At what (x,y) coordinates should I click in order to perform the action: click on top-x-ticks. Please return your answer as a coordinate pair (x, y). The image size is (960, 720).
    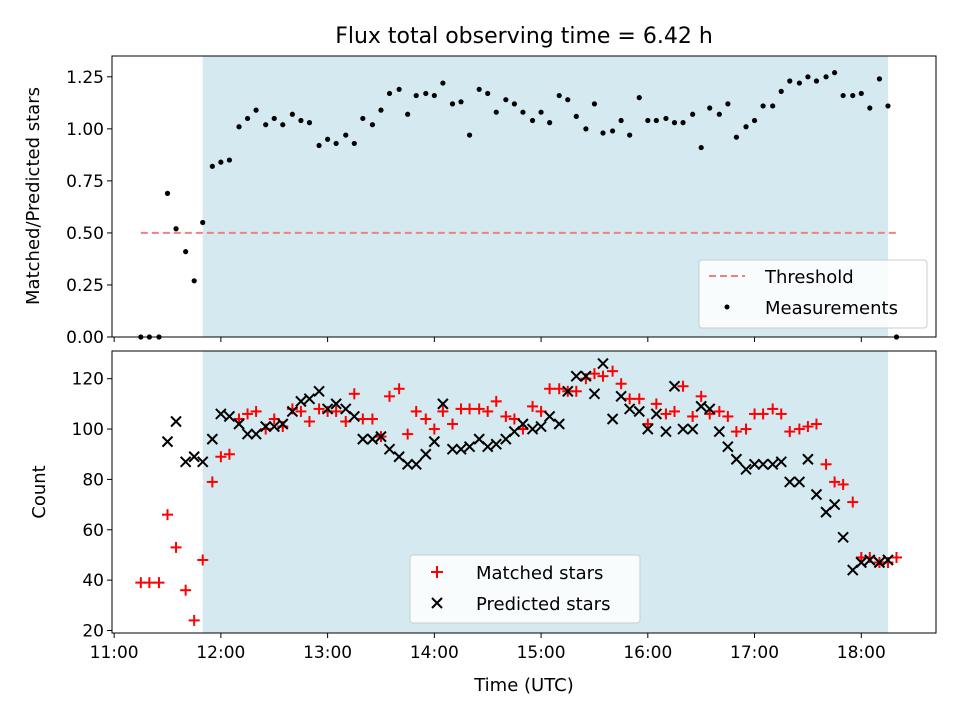
    Looking at the image, I should click on (487, 339).